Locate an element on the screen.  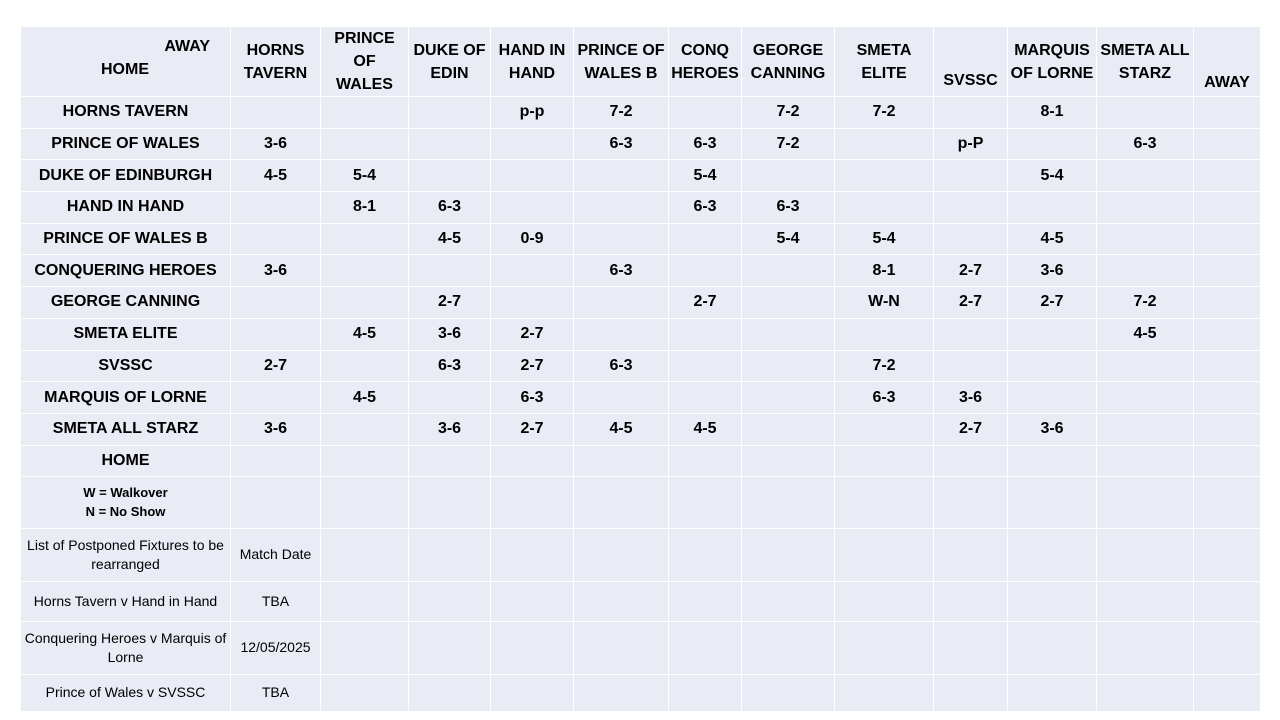
table-row: HAND IN HAND 8-1 6-3 6-3 6-3 is located at coordinates (640, 207).